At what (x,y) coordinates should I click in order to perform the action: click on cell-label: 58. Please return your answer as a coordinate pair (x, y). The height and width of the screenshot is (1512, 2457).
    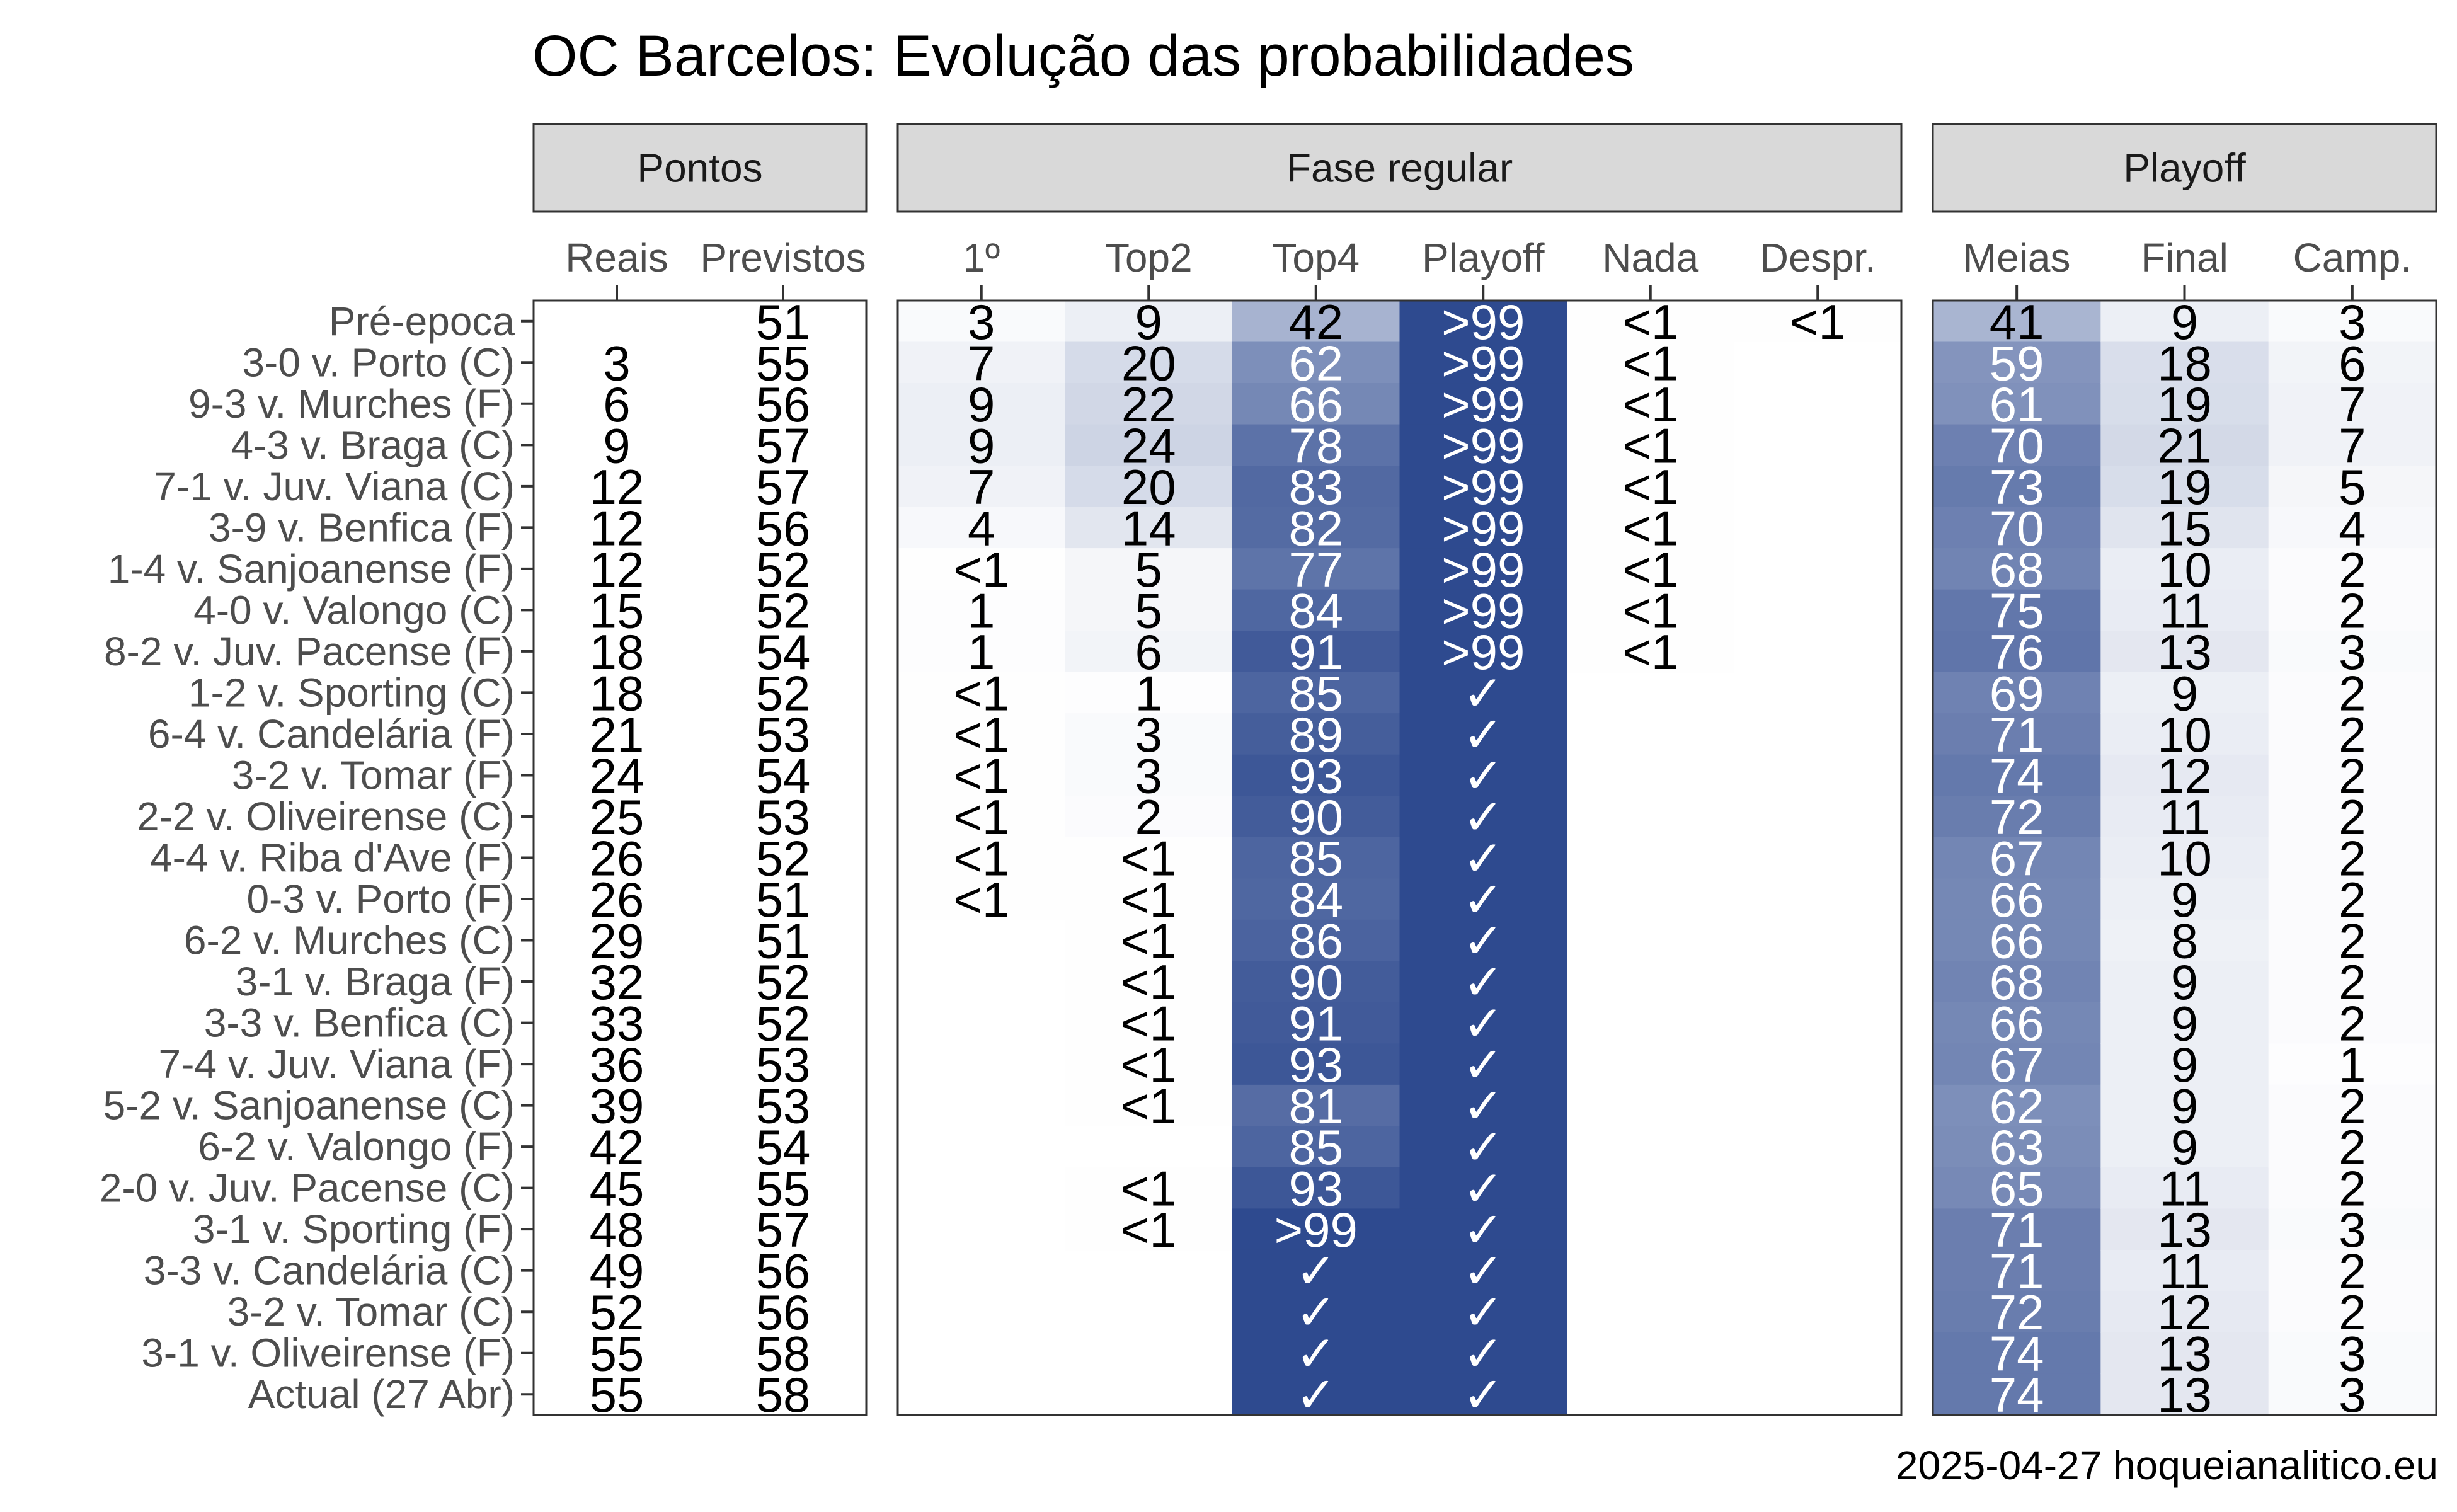
    Looking at the image, I should click on (783, 1395).